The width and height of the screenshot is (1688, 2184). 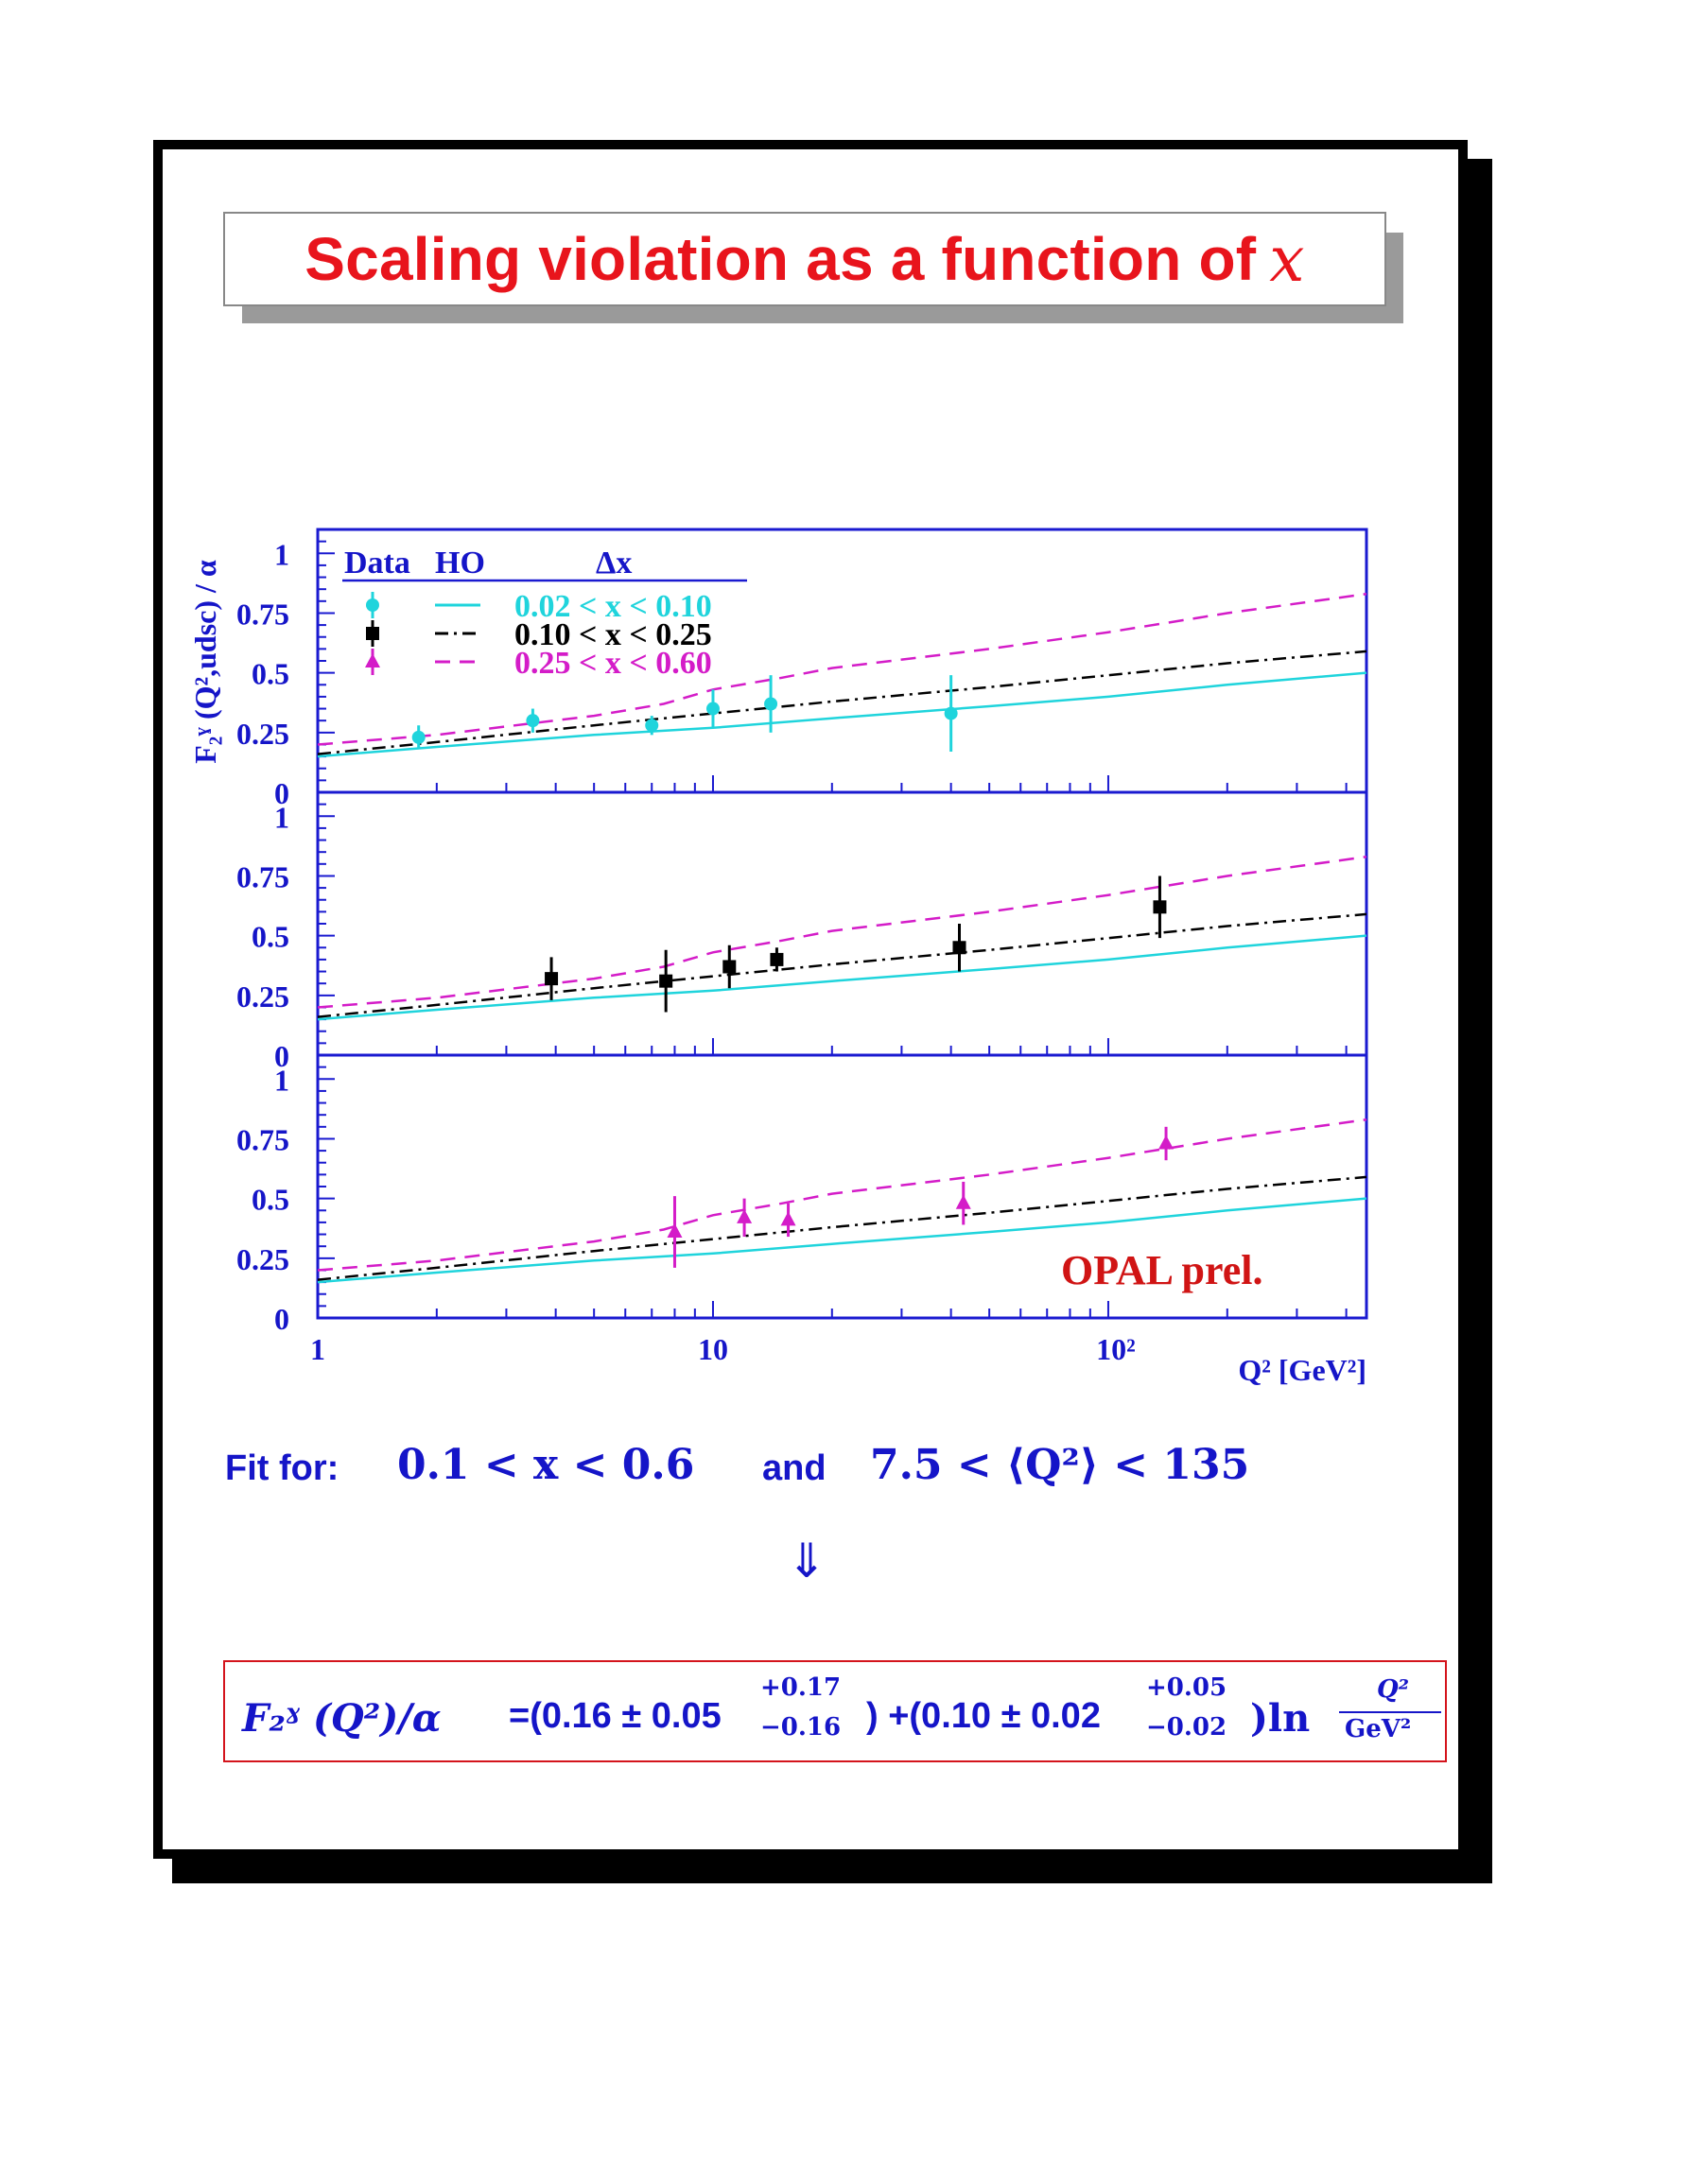 What do you see at coordinates (801, 1727) in the screenshot?
I see `formula-sub1: −0.16` at bounding box center [801, 1727].